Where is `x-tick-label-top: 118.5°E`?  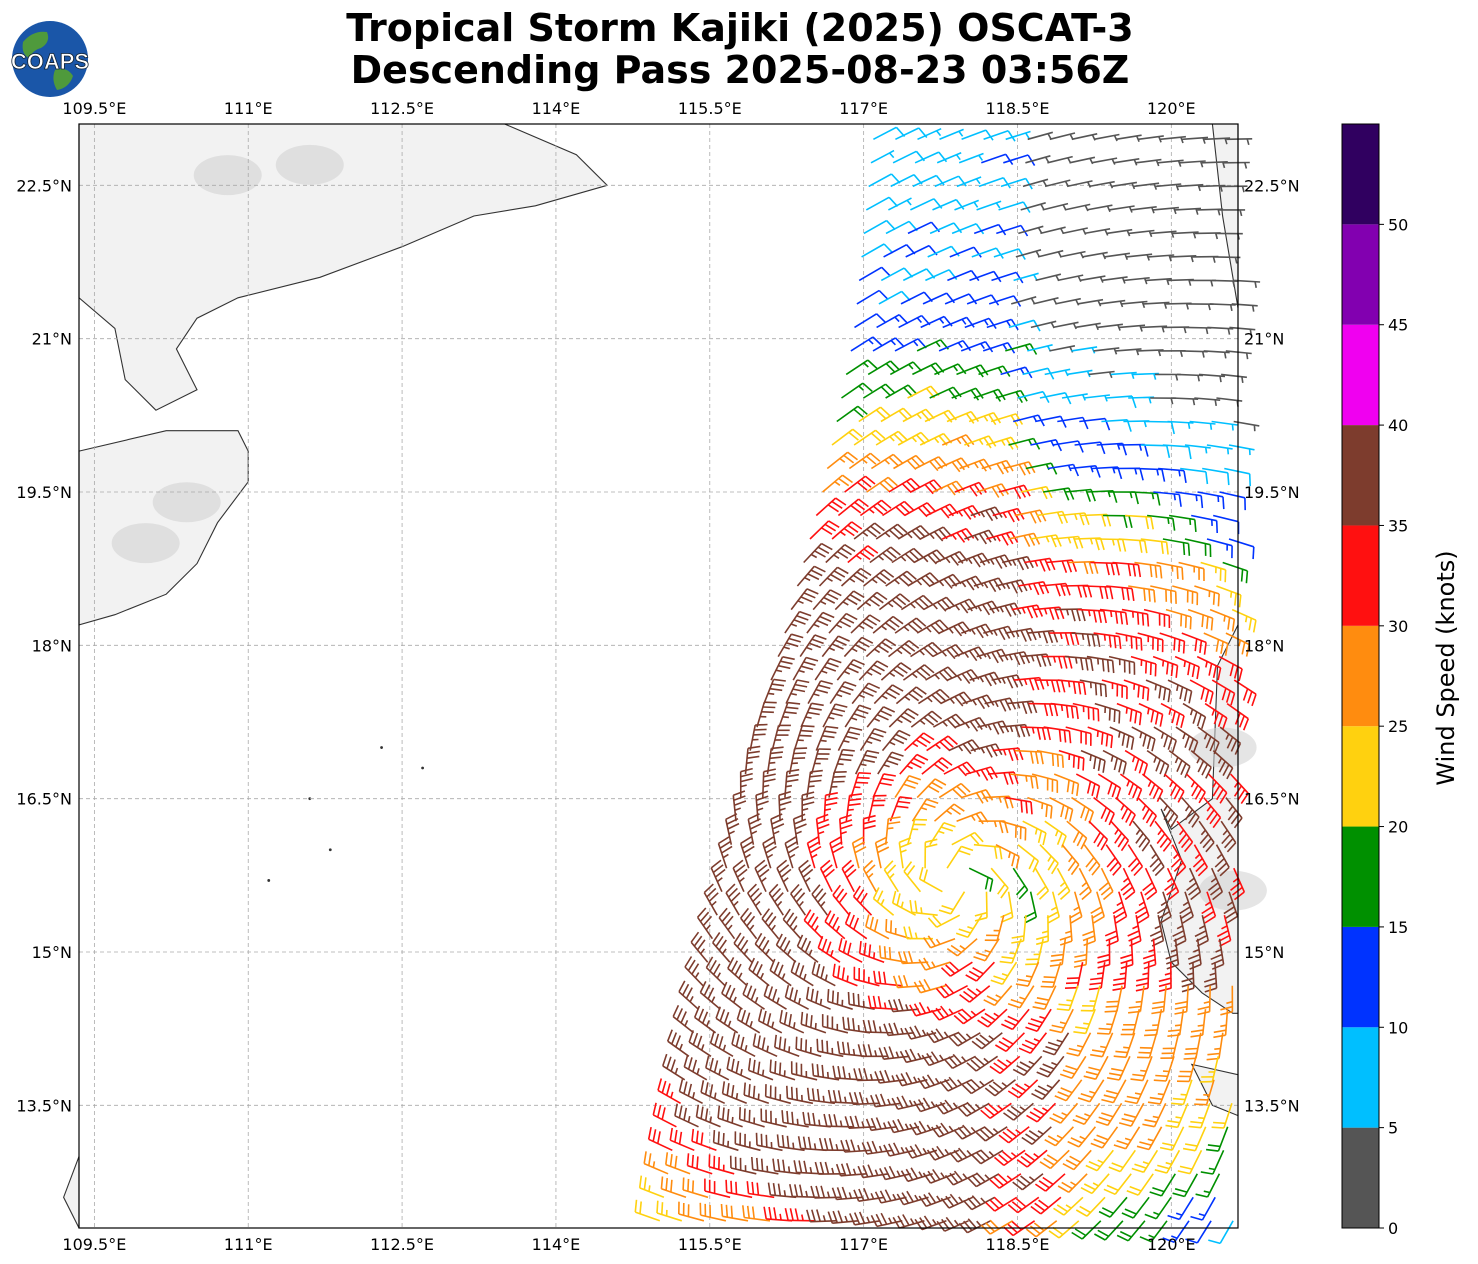 x-tick-label-top: 118.5°E is located at coordinates (1018, 108).